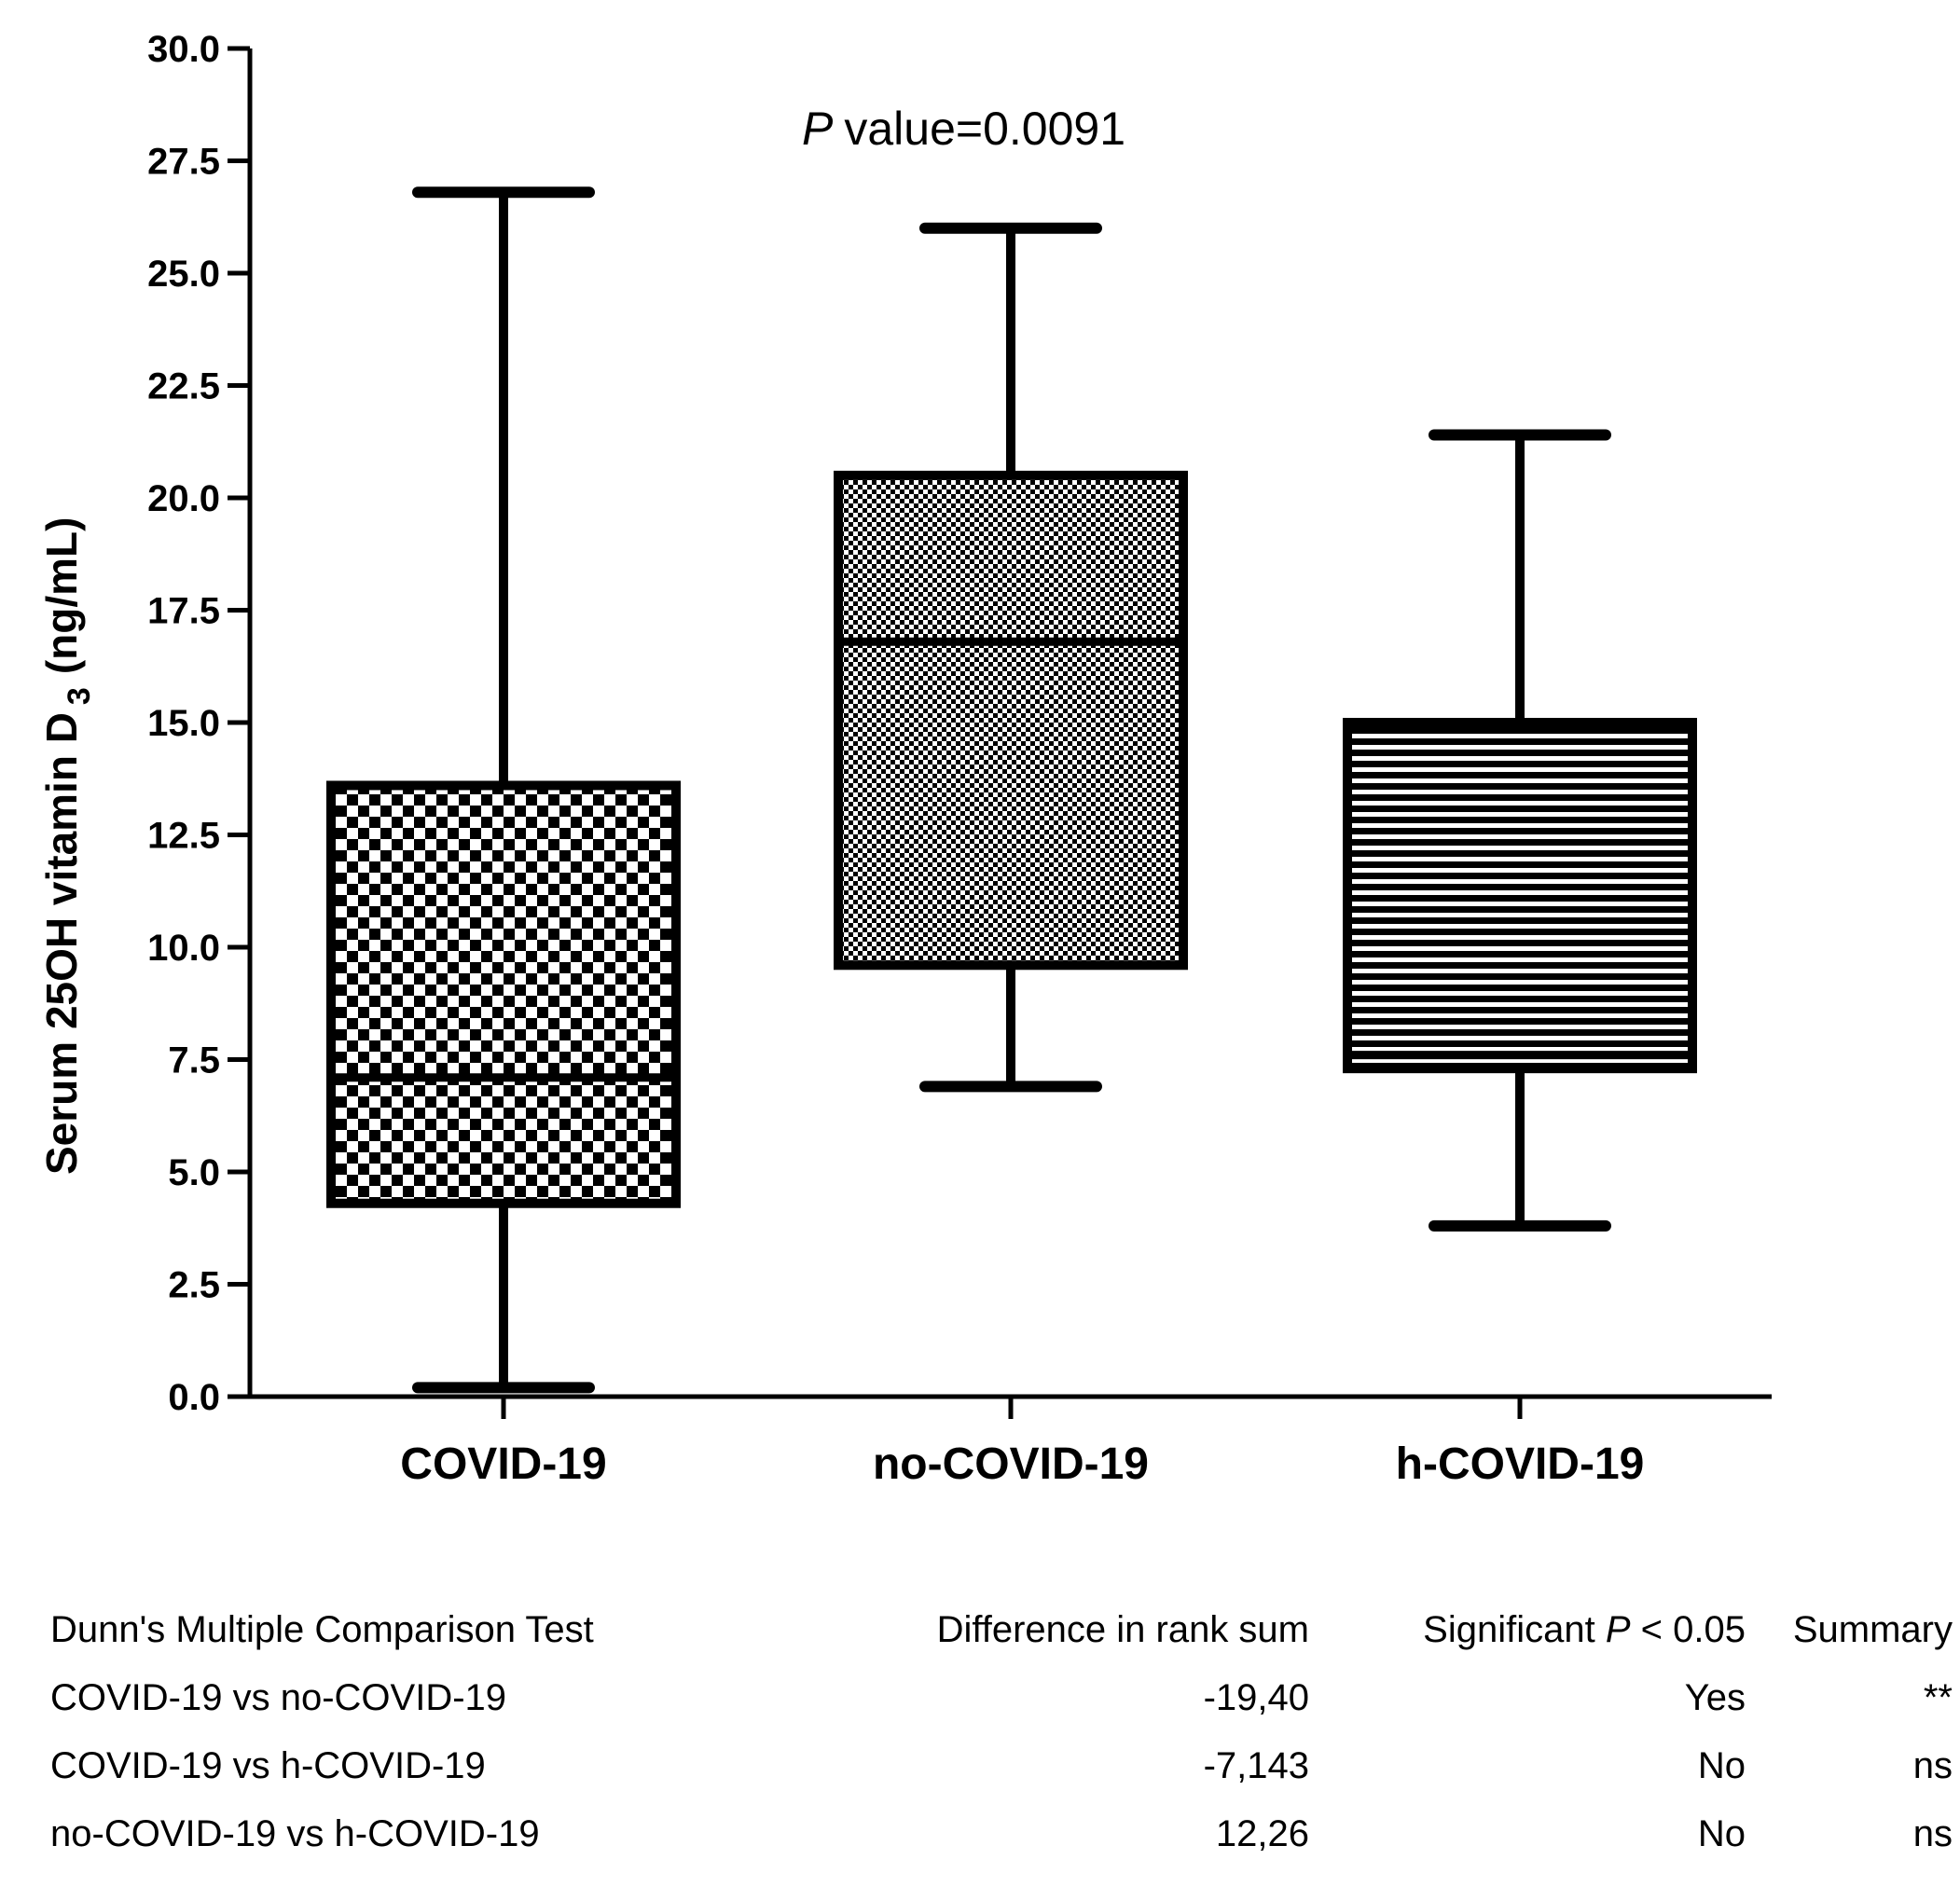 The height and width of the screenshot is (1887, 1960). What do you see at coordinates (184, 49) in the screenshot?
I see `y-tick-label: 30.0` at bounding box center [184, 49].